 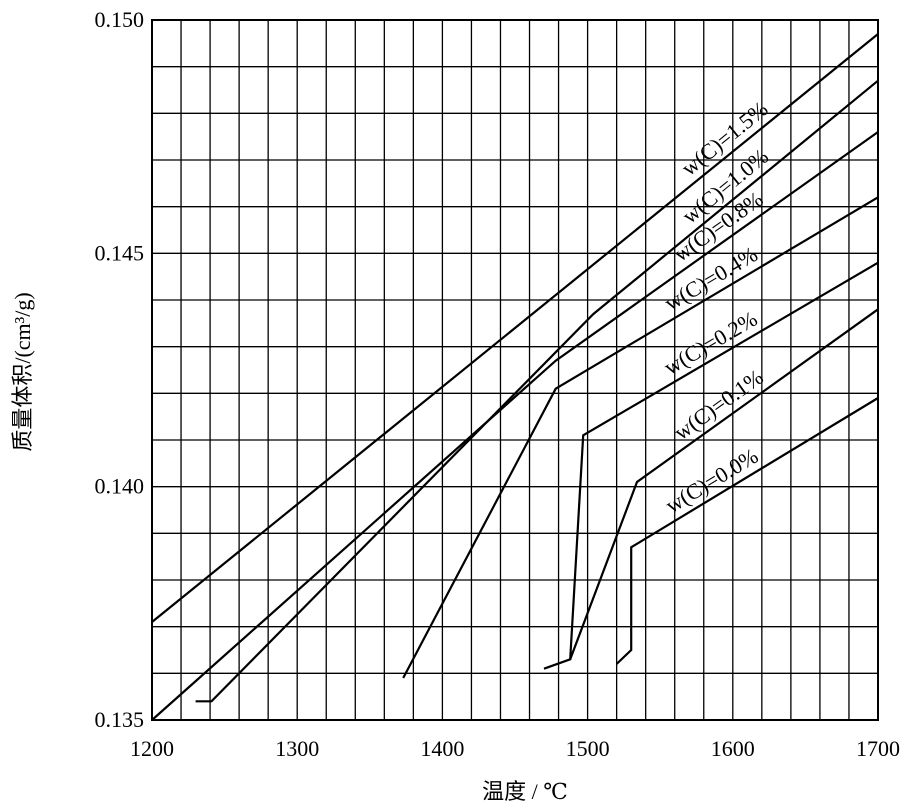 What do you see at coordinates (588, 748) in the screenshot?
I see `x-tick-label: 1500` at bounding box center [588, 748].